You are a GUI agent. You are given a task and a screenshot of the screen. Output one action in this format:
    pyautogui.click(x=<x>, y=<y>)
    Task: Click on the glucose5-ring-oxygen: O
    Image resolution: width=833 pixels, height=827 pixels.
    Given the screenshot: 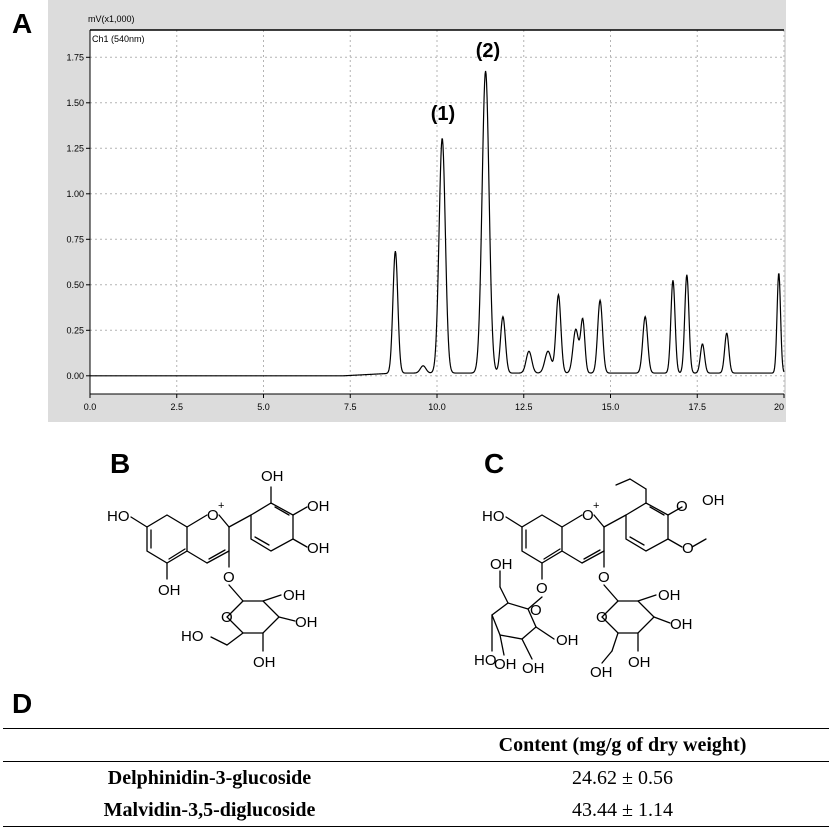 What is the action you would take?
    pyautogui.click(x=536, y=610)
    